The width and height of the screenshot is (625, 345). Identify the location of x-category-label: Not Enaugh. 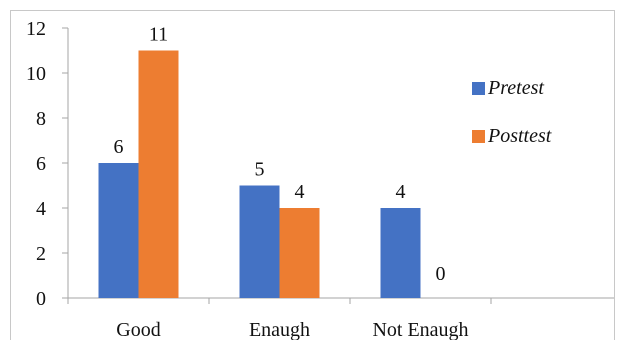
(420, 329).